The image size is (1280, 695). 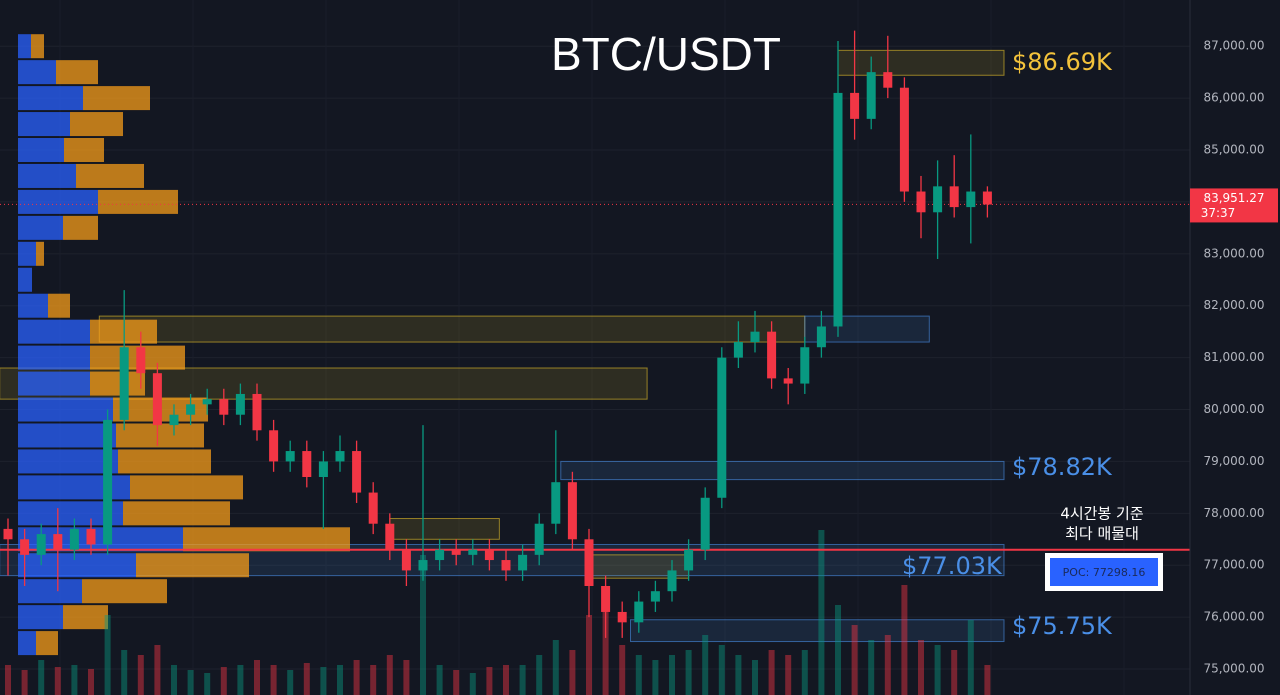 What do you see at coordinates (1102, 534) in the screenshot?
I see `annotation: 최다 매물대` at bounding box center [1102, 534].